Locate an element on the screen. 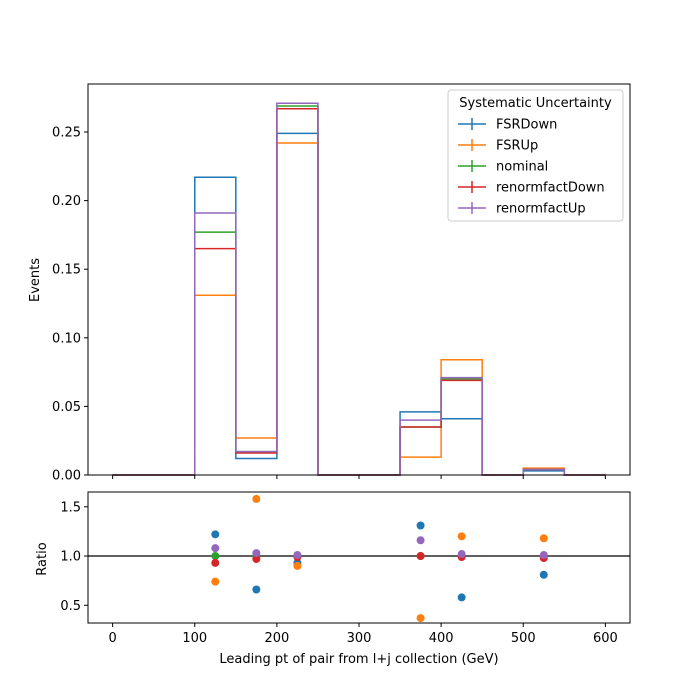 Image resolution: width=700 pixels, height=700 pixels. legend-label: FSRDown is located at coordinates (526, 125).